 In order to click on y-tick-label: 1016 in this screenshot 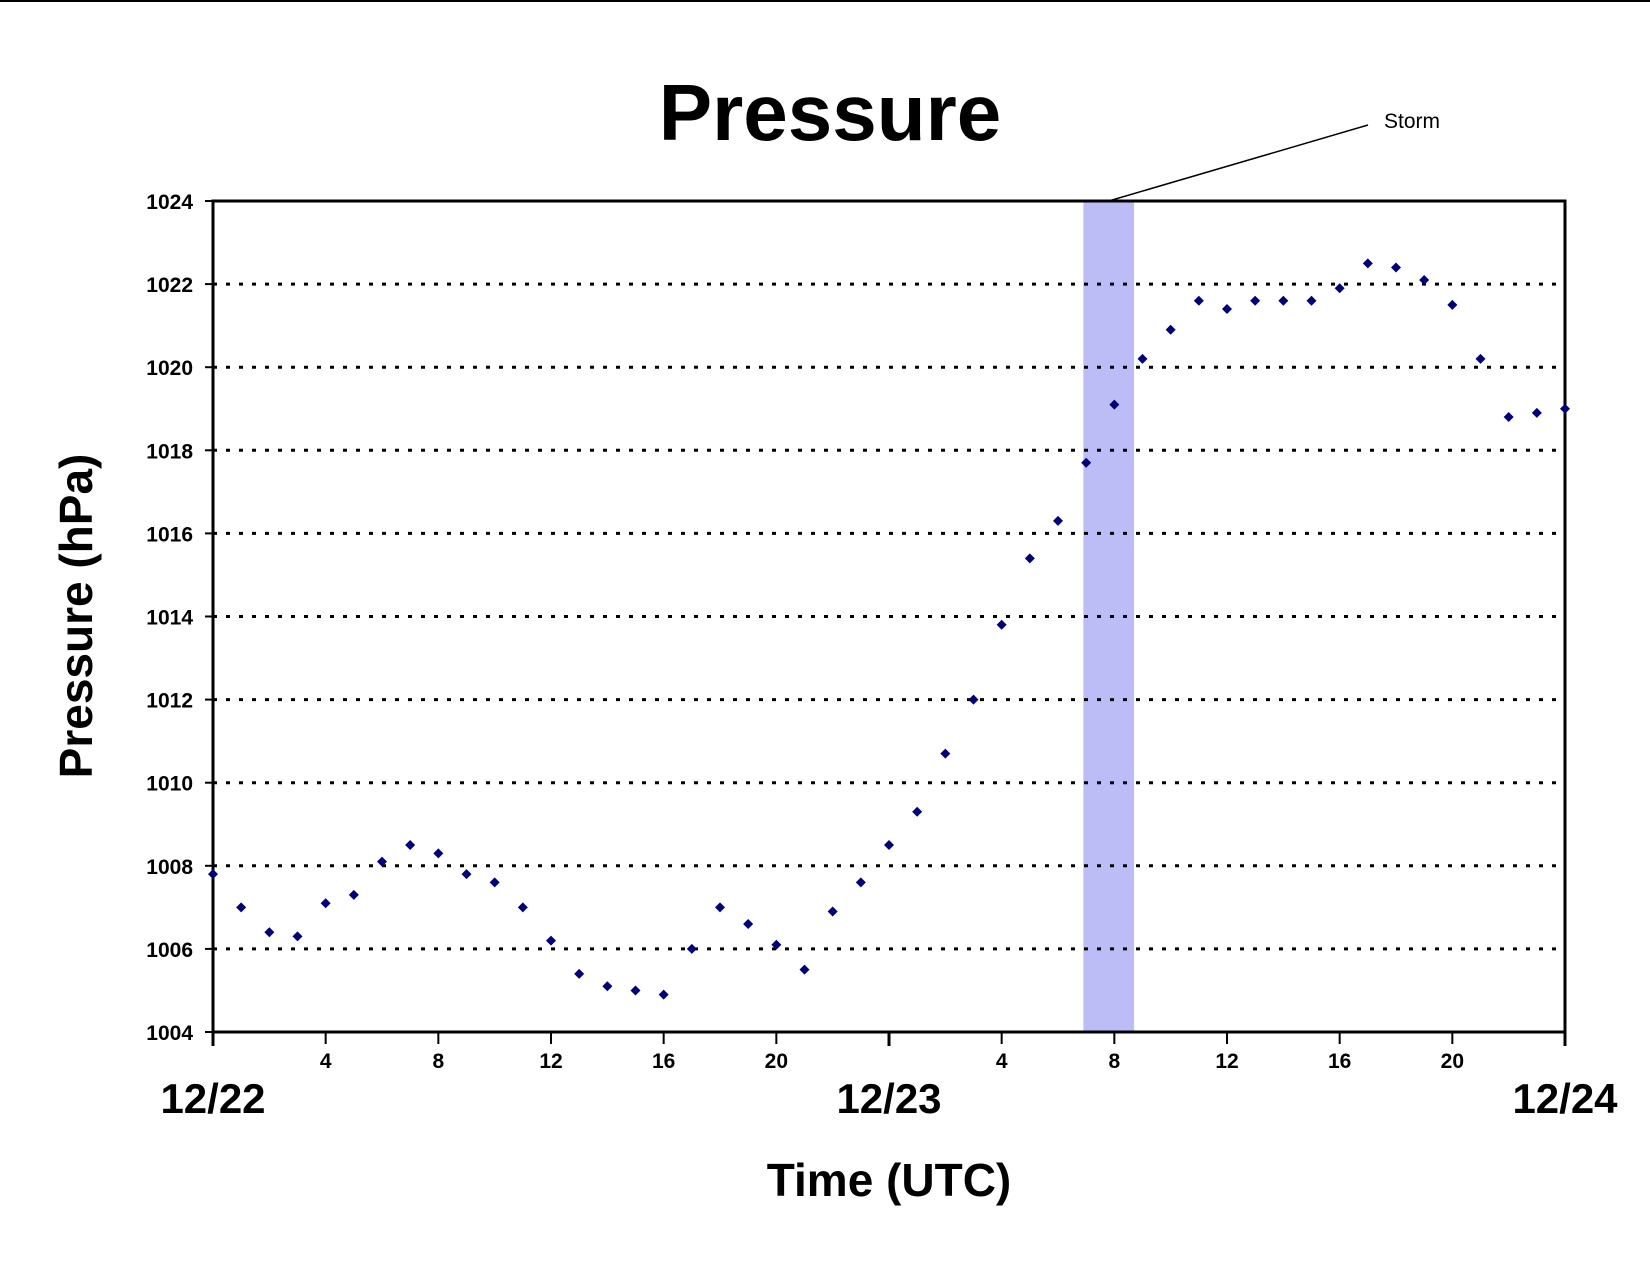, I will do `click(169, 534)`.